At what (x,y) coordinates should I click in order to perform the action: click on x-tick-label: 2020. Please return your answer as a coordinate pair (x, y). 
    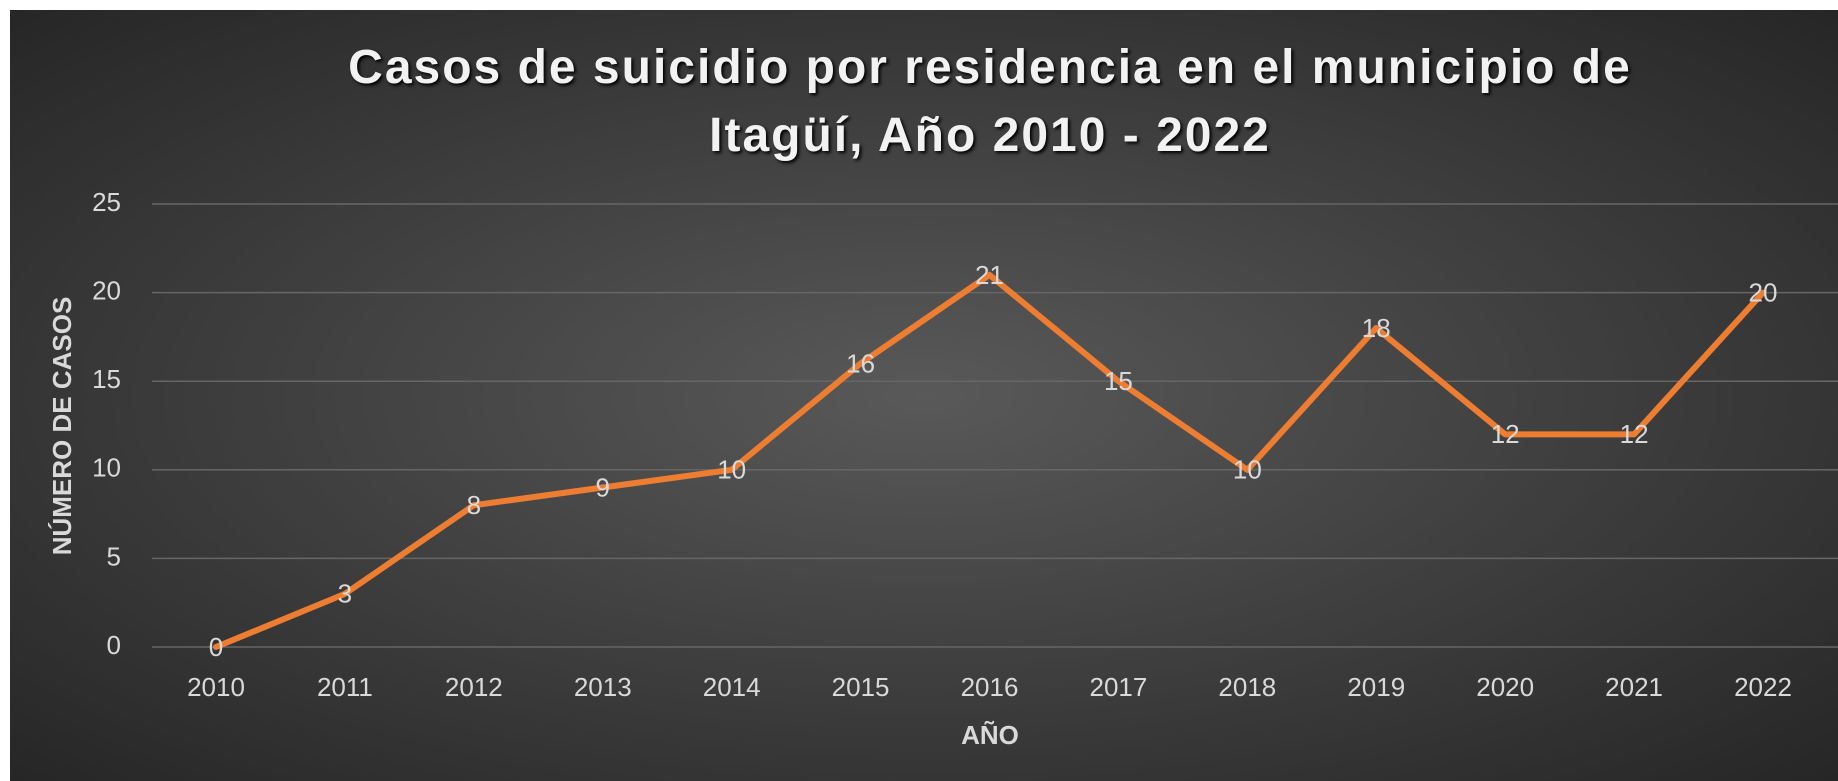
    Looking at the image, I should click on (1505, 687).